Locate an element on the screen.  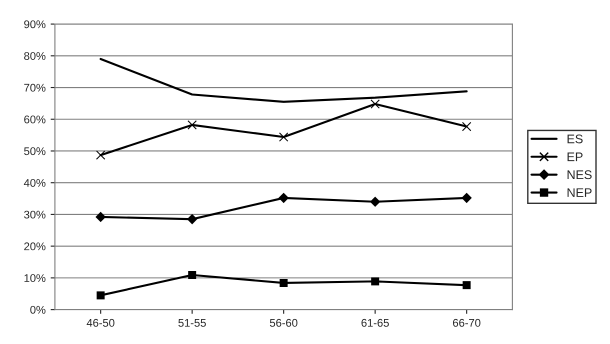
x-tick-label: 61-65 is located at coordinates (375, 322).